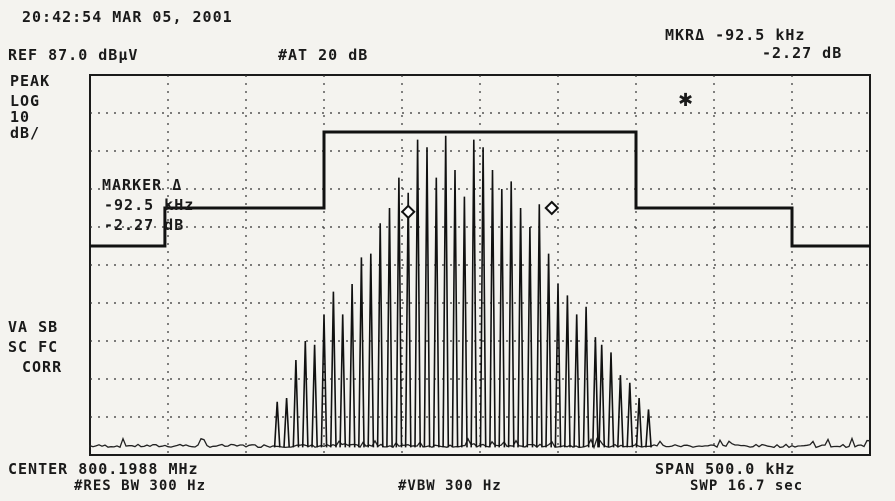 This screenshot has width=895, height=501. Describe the element at coordinates (142, 185) in the screenshot. I see `marker-box-title: MARKER Δ` at that location.